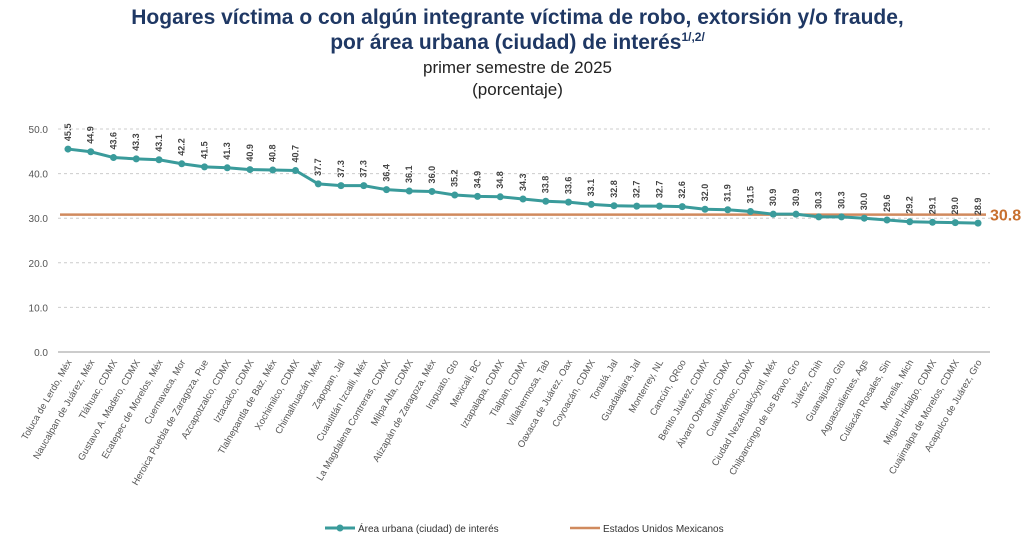  What do you see at coordinates (409, 174) in the screenshot?
I see `data-label: 36.1` at bounding box center [409, 174].